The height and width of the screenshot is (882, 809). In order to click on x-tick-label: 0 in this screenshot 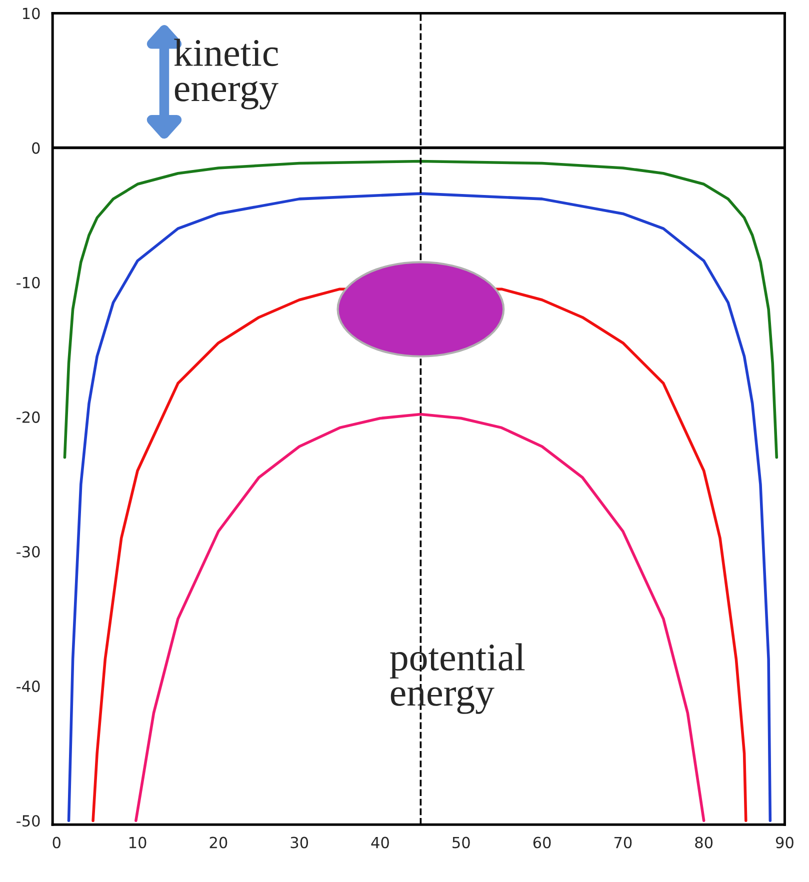, I will do `click(56, 842)`.